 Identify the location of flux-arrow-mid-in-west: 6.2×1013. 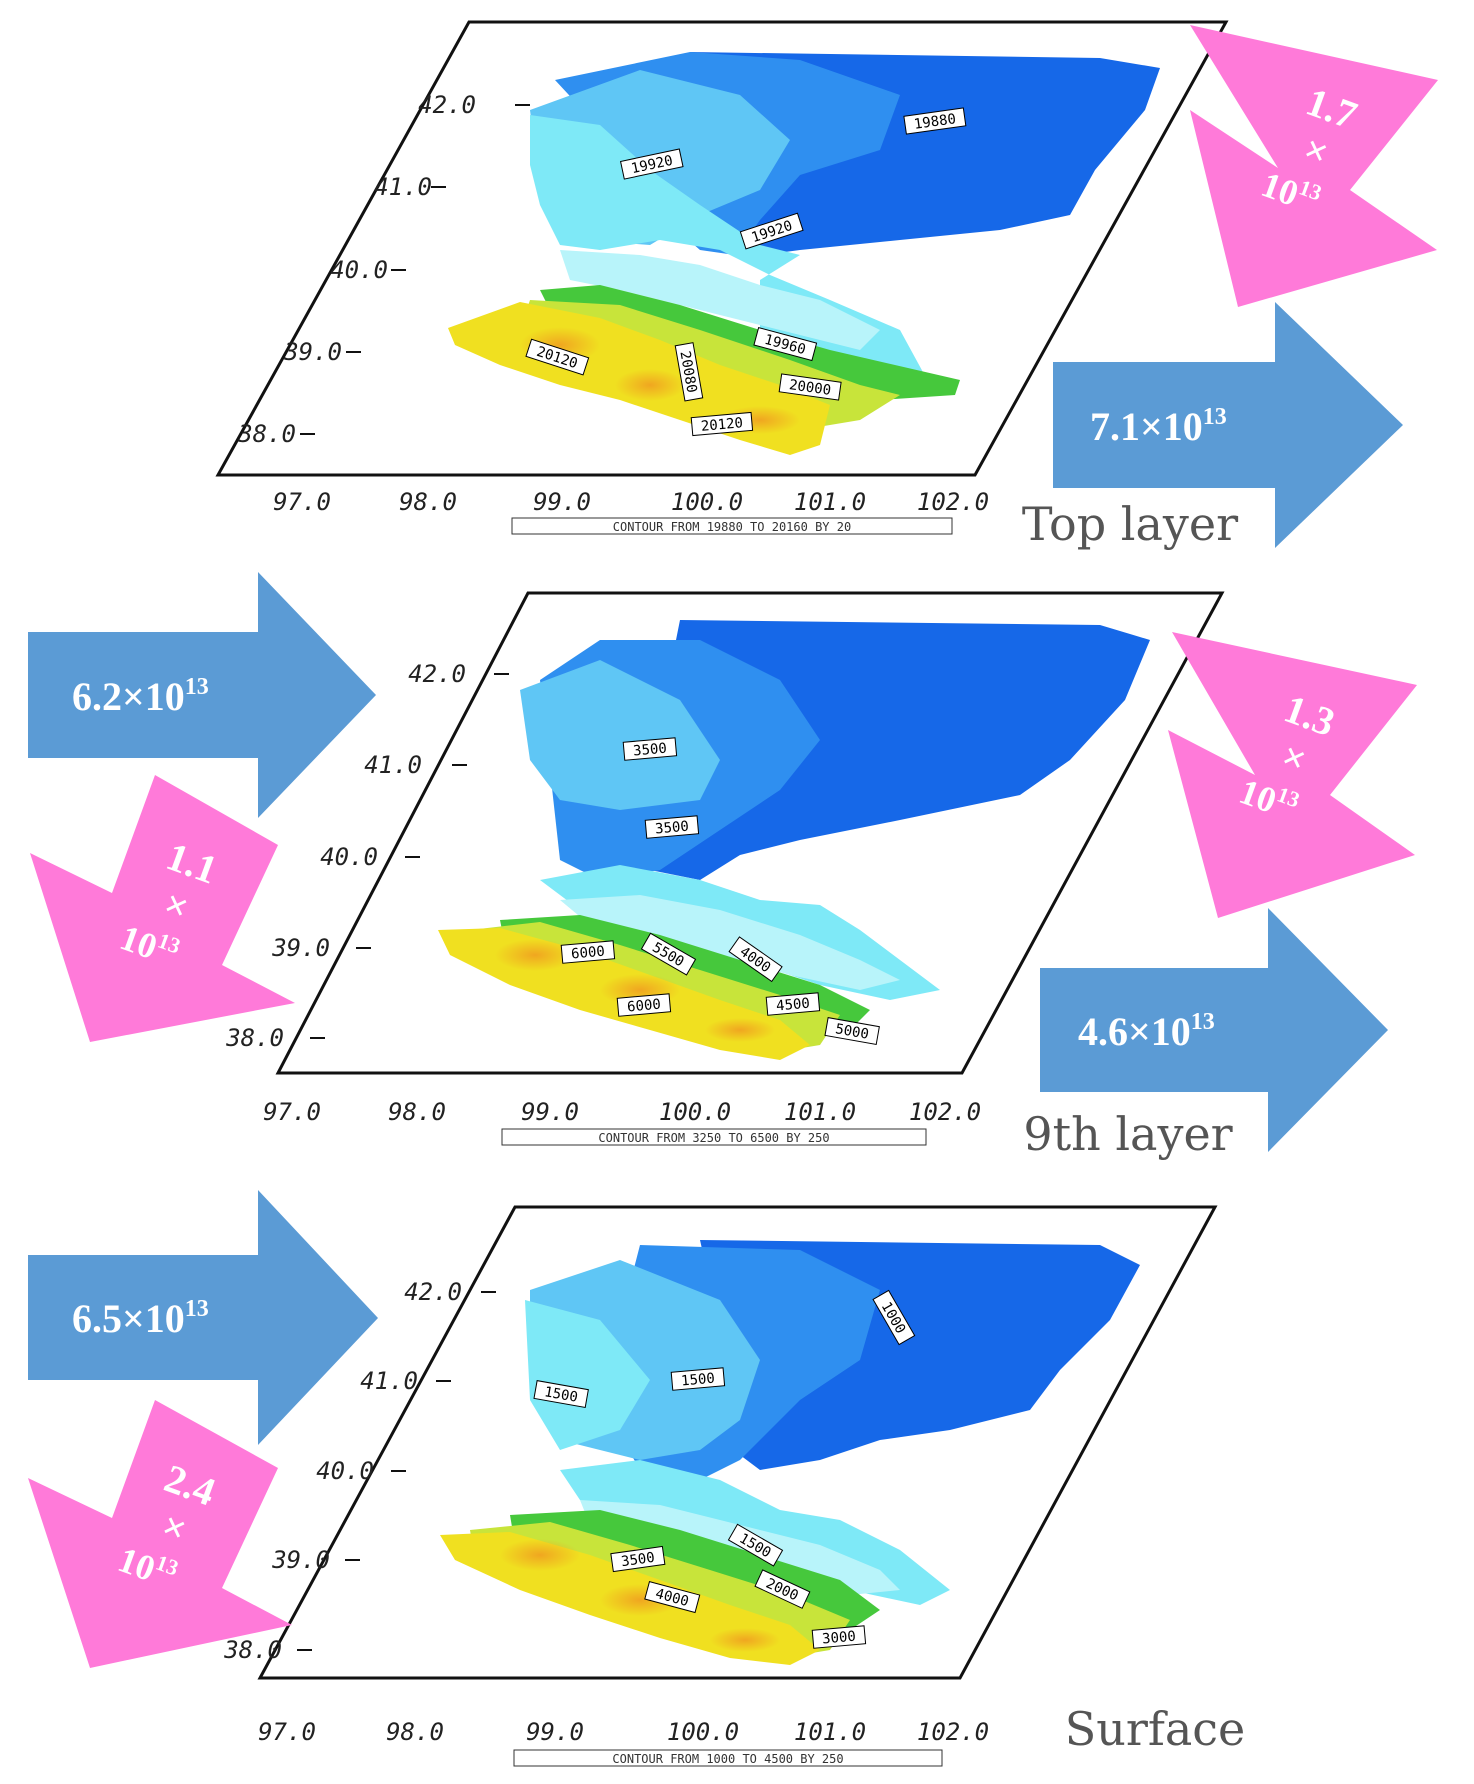
(202, 695).